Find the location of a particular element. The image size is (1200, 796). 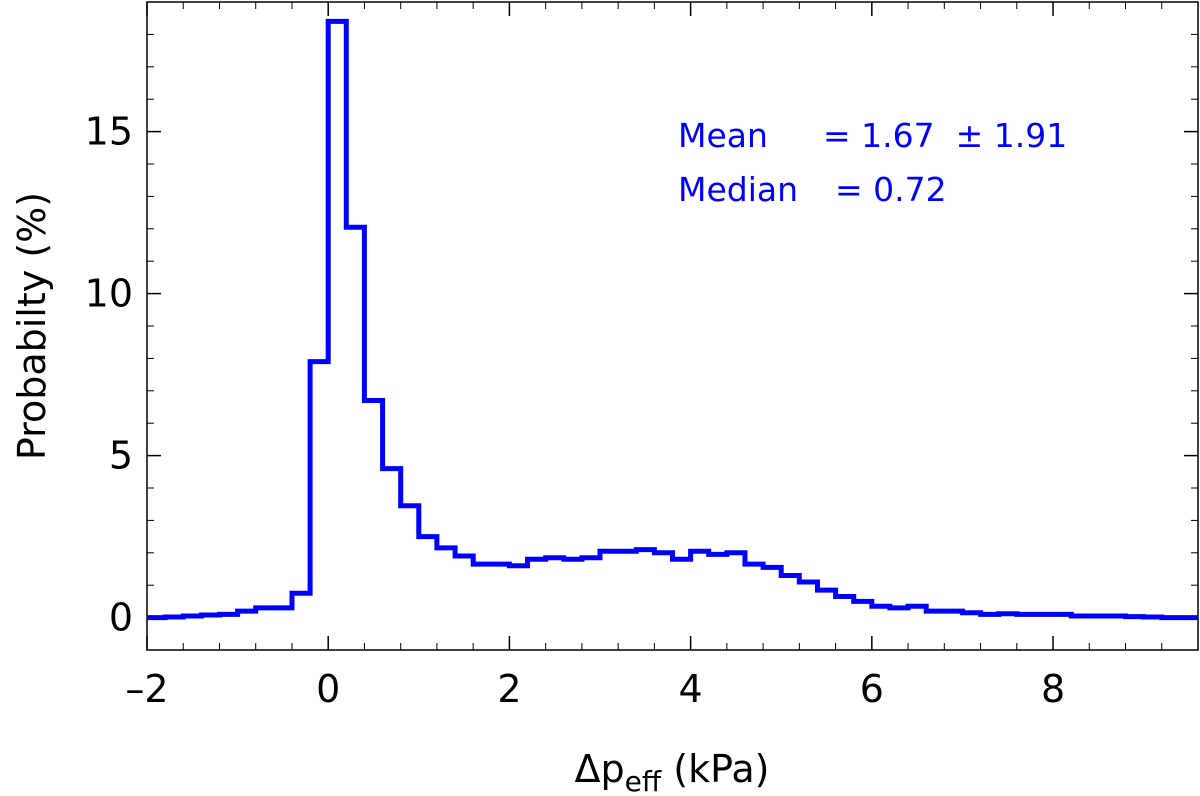

y-tick-label: 10 is located at coordinates (109, 294).